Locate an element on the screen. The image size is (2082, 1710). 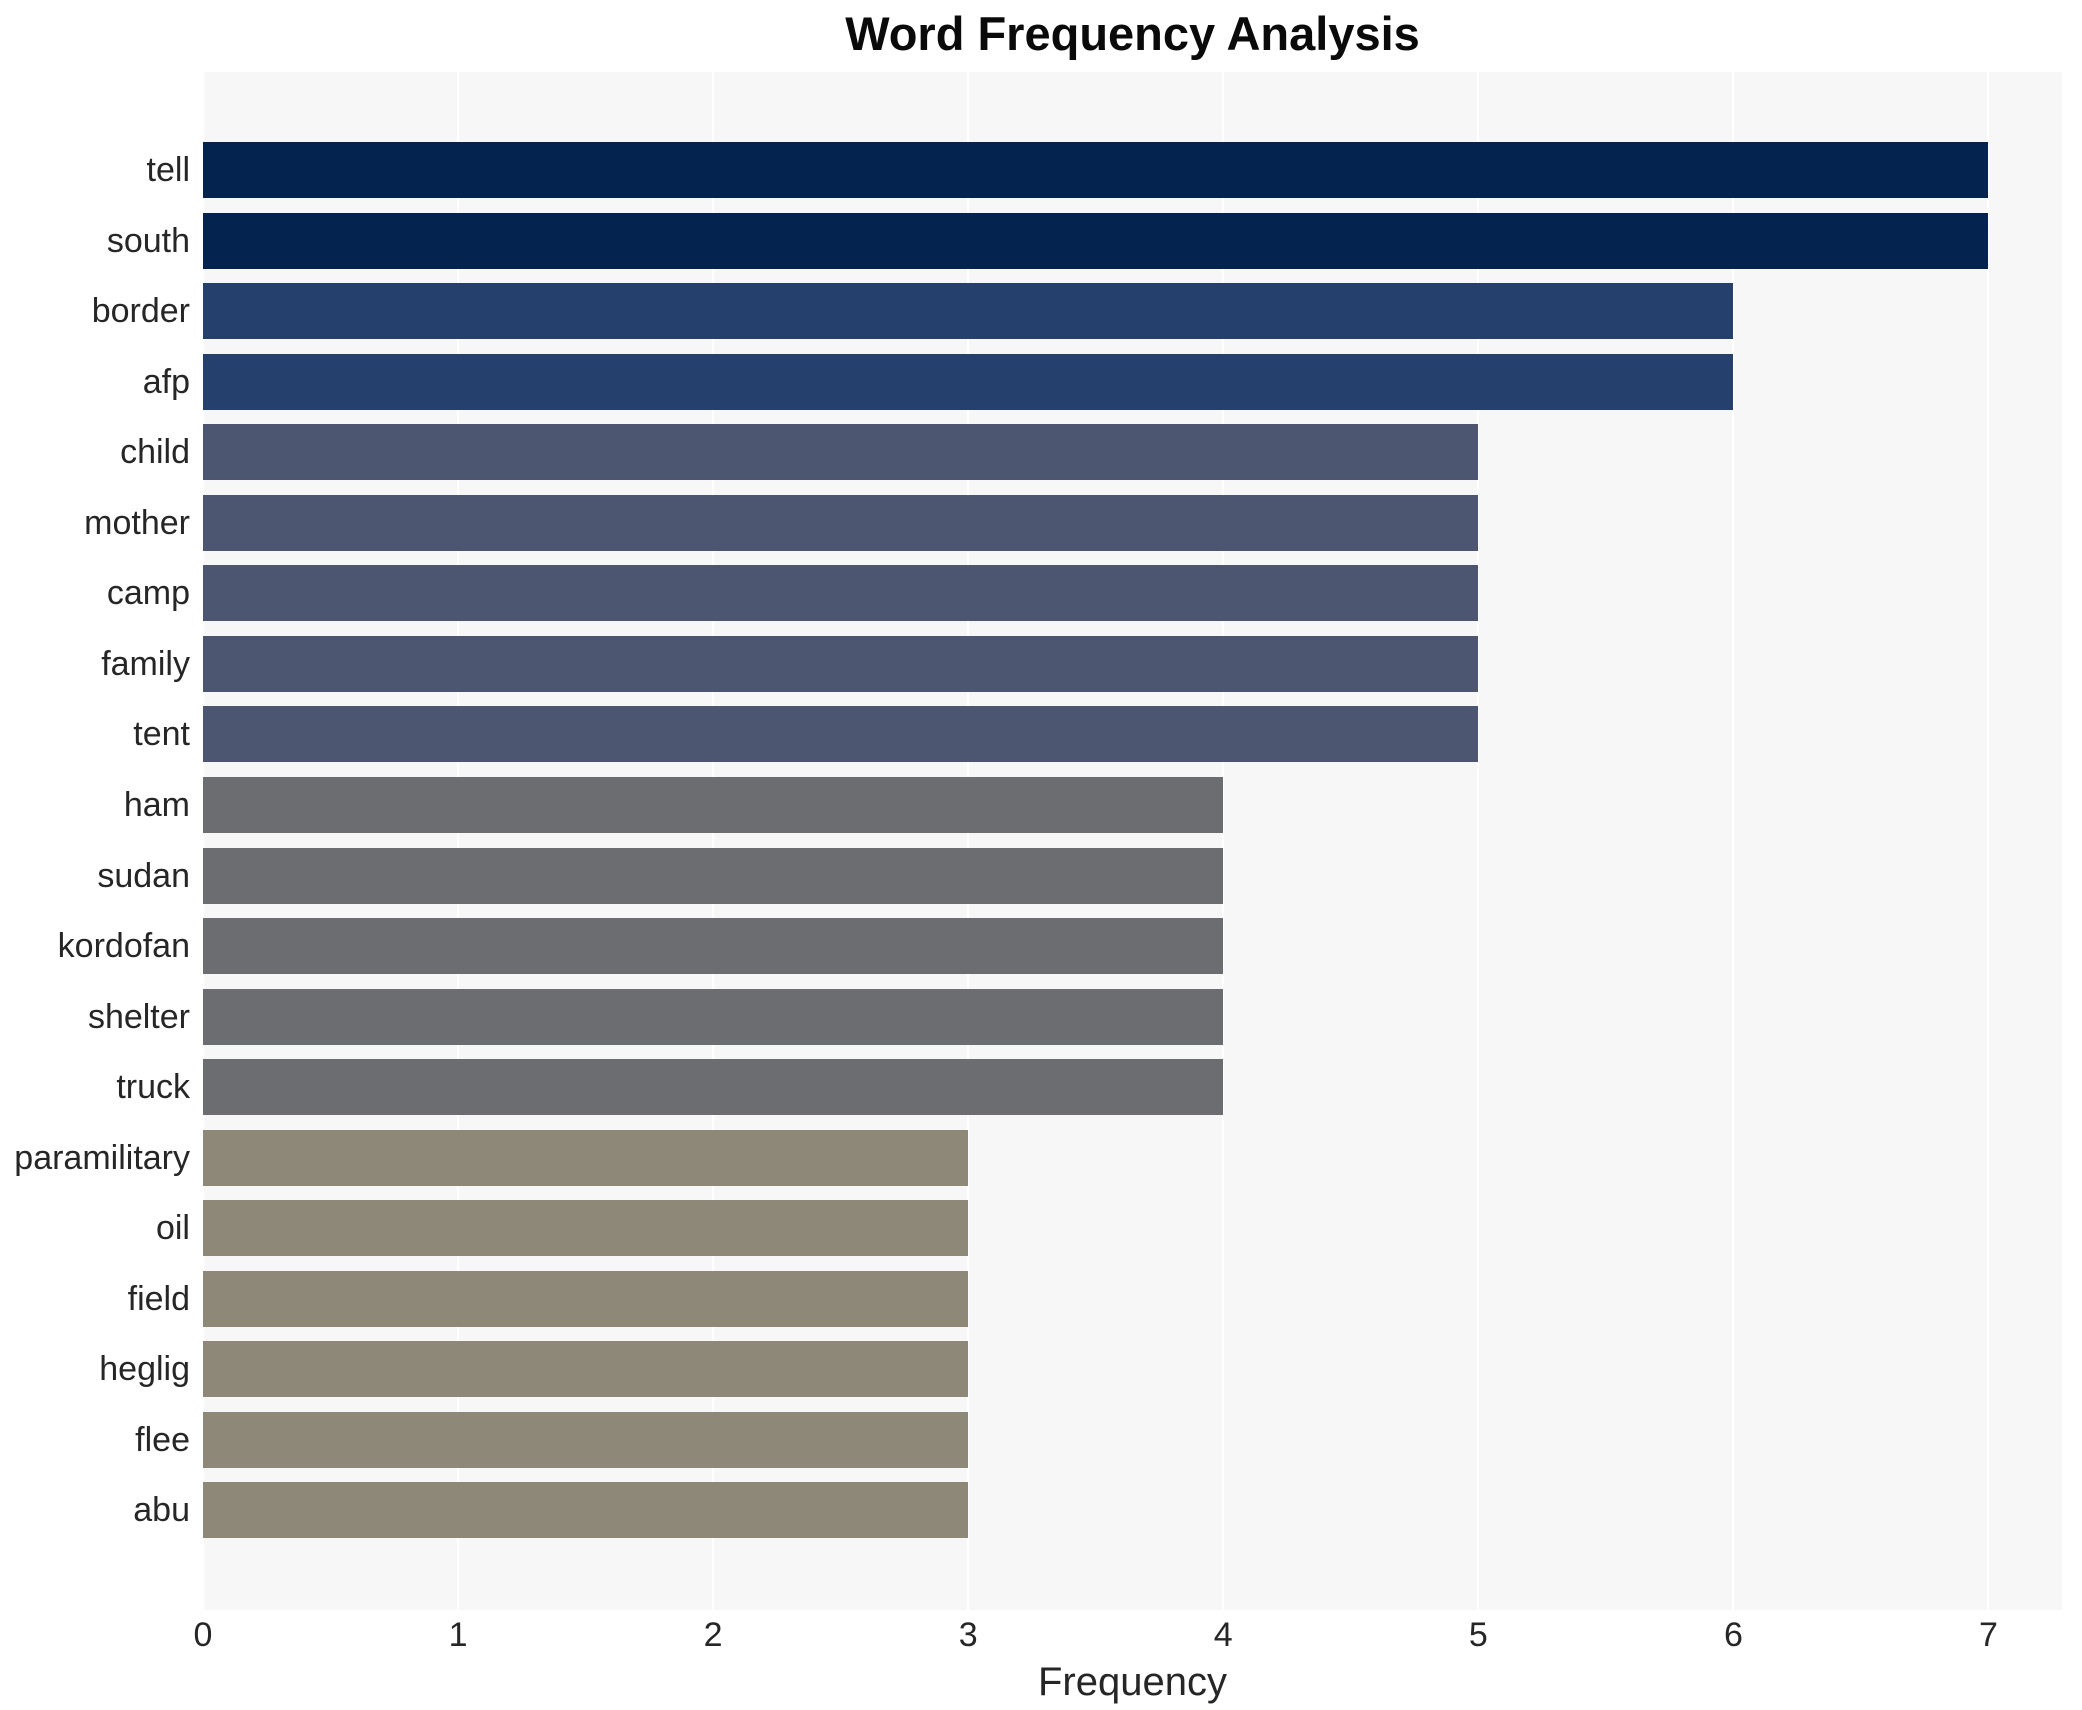
y-label-sudan: sudan is located at coordinates (143, 875).